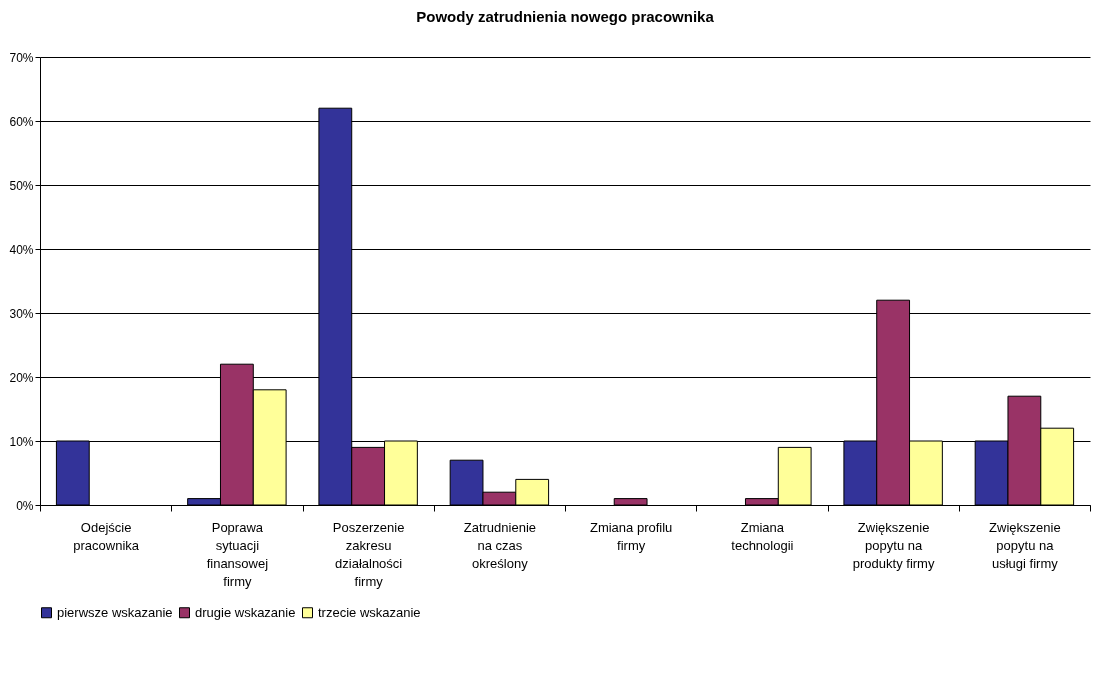 This screenshot has height=677, width=1109. I want to click on y-tick-label: 10%, so click(21, 441).